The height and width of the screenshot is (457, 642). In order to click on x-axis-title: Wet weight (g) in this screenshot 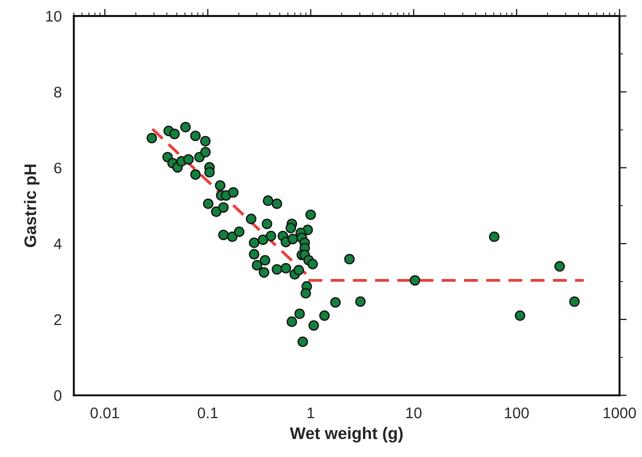, I will do `click(346, 434)`.